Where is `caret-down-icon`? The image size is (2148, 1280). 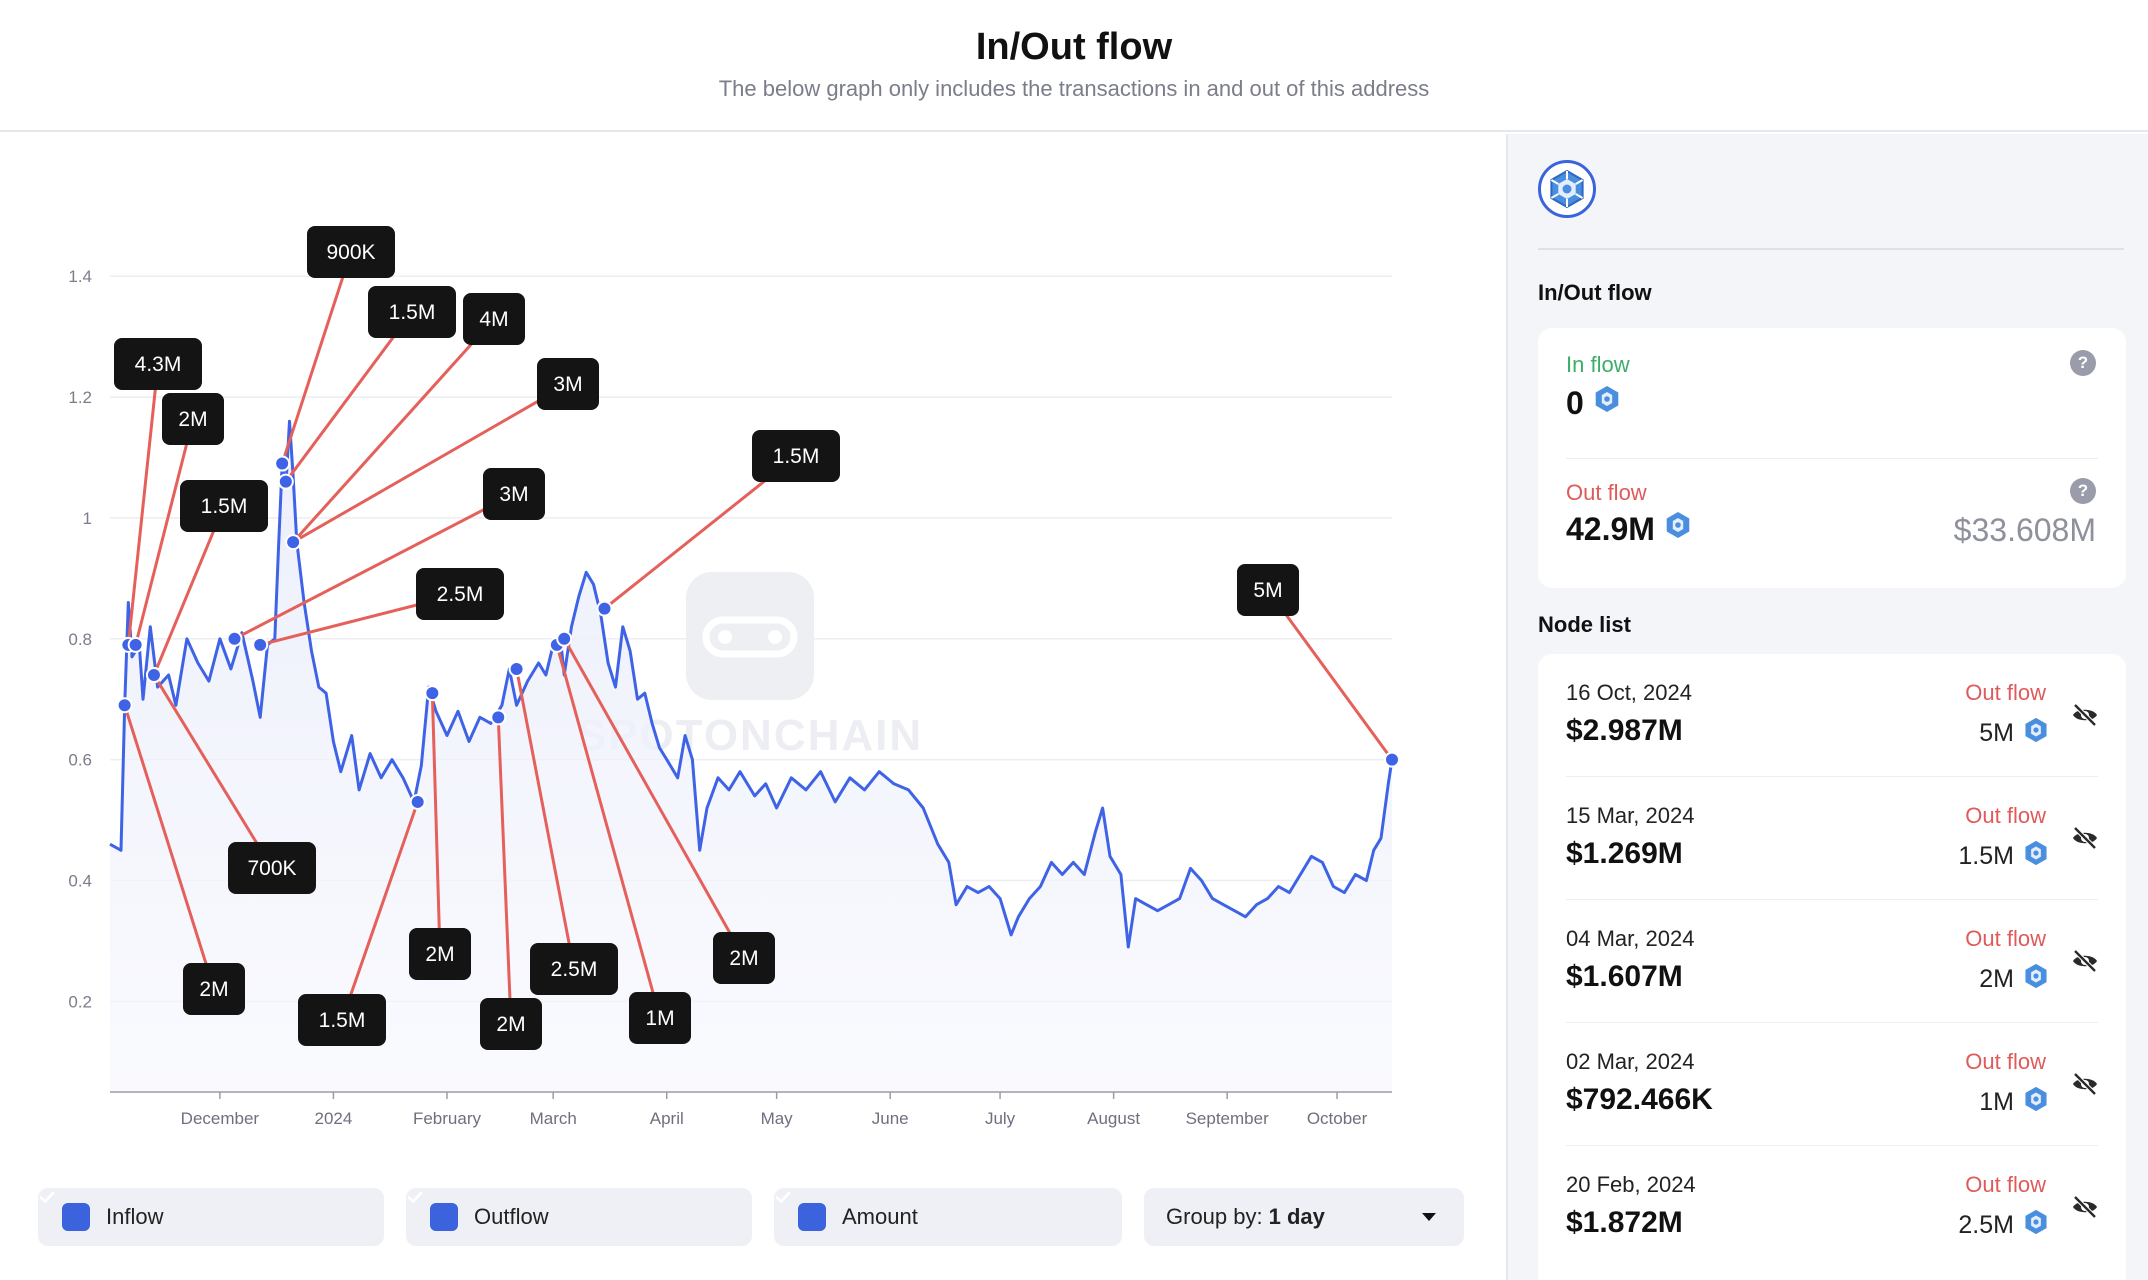
caret-down-icon is located at coordinates (1429, 1217).